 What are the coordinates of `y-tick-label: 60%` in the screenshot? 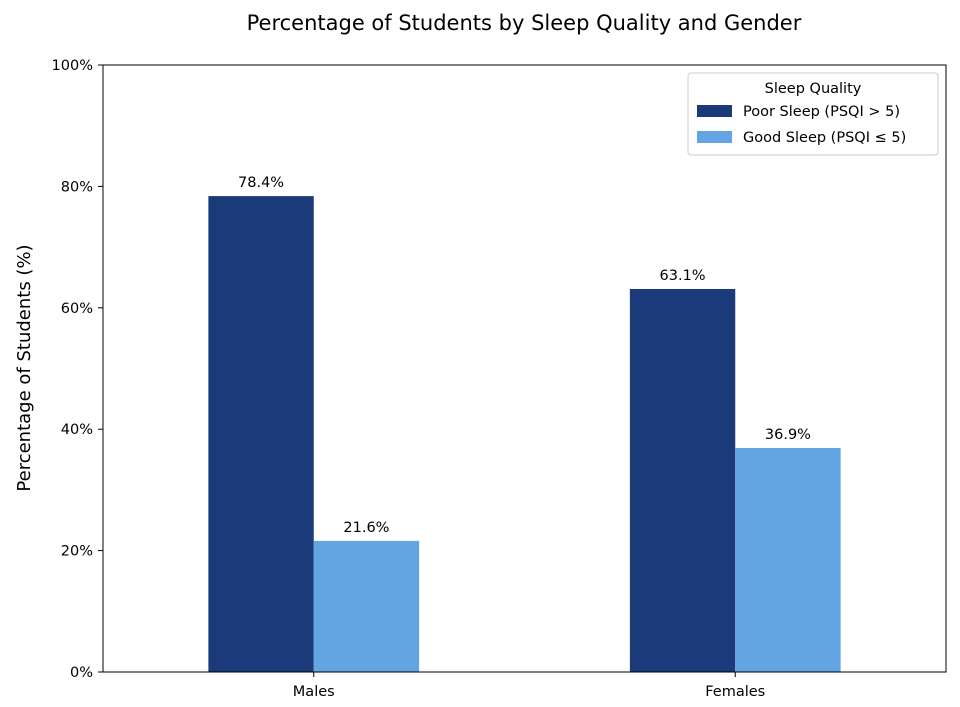 It's located at (77, 309).